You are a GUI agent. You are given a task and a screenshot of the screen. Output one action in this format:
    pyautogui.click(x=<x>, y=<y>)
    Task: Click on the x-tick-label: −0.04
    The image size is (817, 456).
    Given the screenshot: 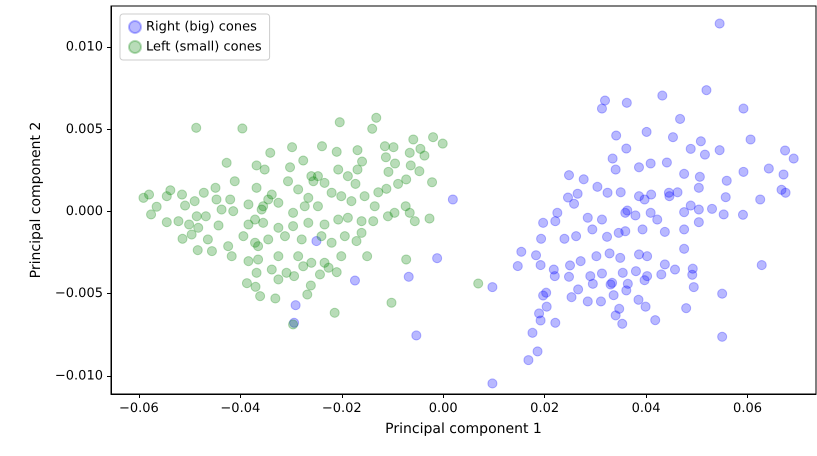 What is the action you would take?
    pyautogui.click(x=240, y=408)
    